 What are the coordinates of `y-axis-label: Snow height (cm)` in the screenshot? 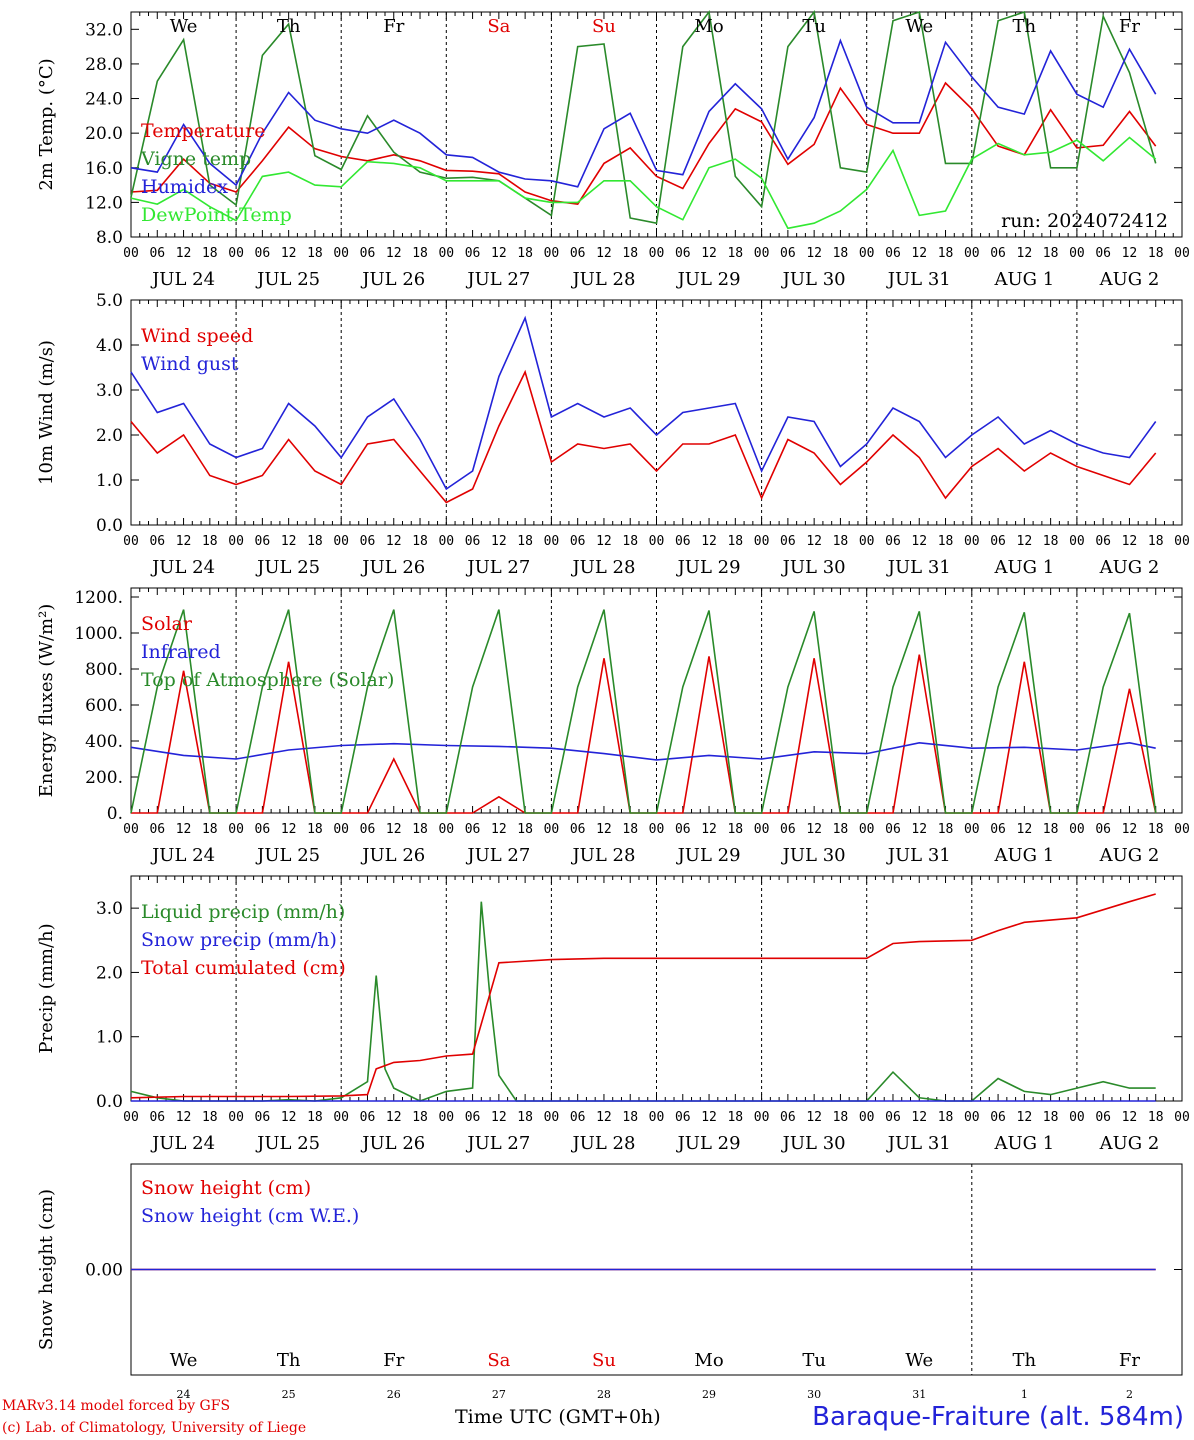 It's located at (46, 1269).